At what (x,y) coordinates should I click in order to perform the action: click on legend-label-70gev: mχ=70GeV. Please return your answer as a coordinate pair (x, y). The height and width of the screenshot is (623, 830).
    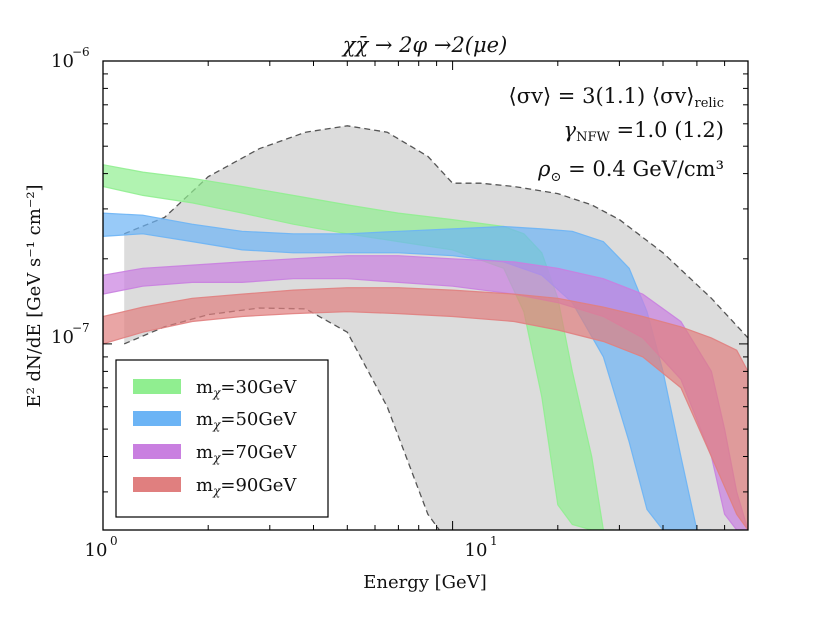
    Looking at the image, I should click on (246, 453).